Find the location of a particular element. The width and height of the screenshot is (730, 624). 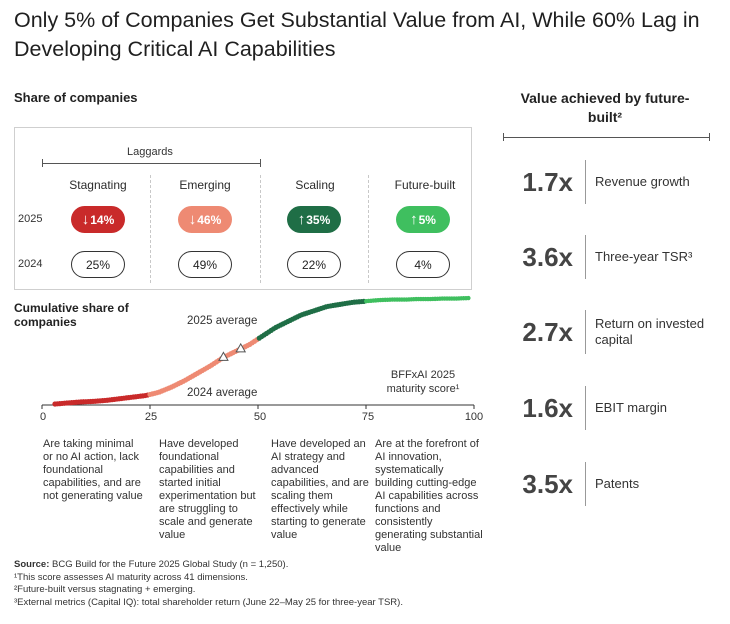

laggards-label: Laggards is located at coordinates (150, 152).